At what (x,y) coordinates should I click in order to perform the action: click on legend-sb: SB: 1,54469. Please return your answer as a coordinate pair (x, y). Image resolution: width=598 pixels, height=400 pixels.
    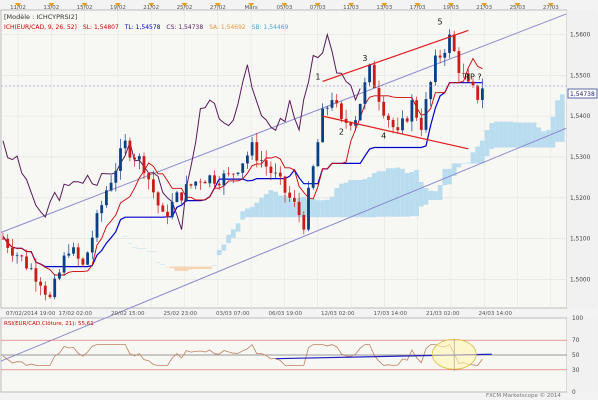
    Looking at the image, I should click on (270, 27).